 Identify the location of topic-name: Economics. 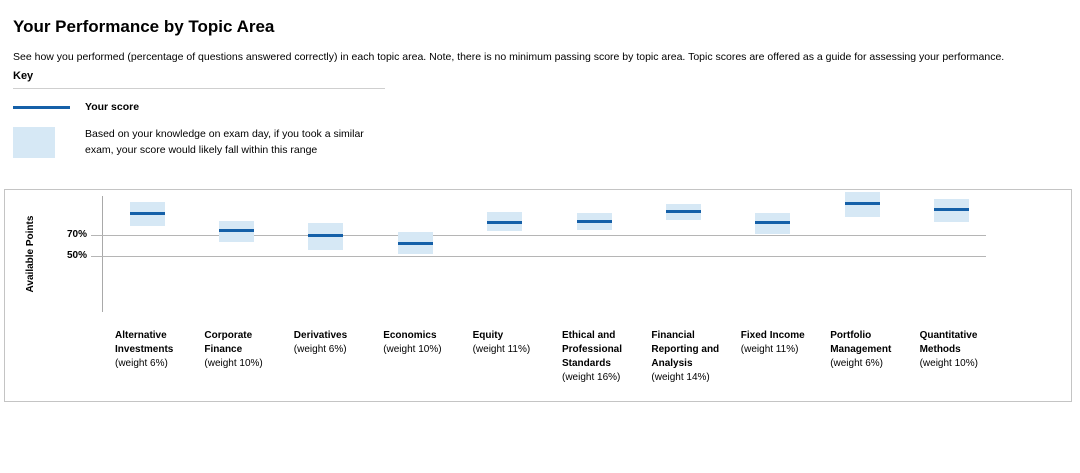
(410, 335).